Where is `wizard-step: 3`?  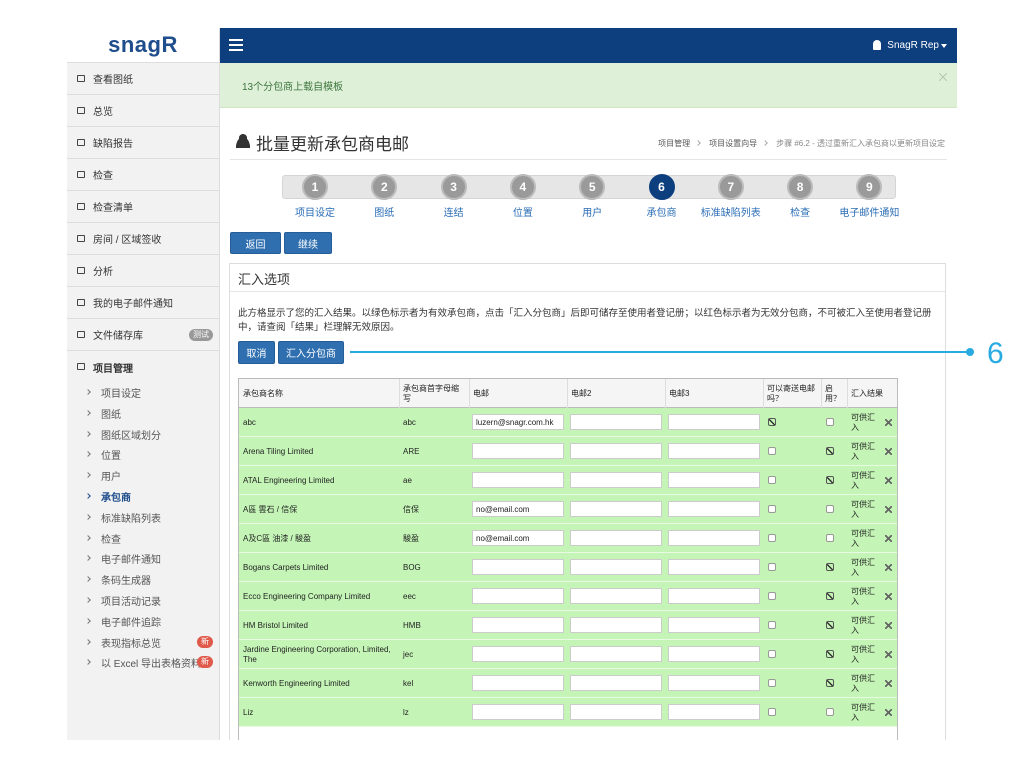 wizard-step: 3 is located at coordinates (453, 187).